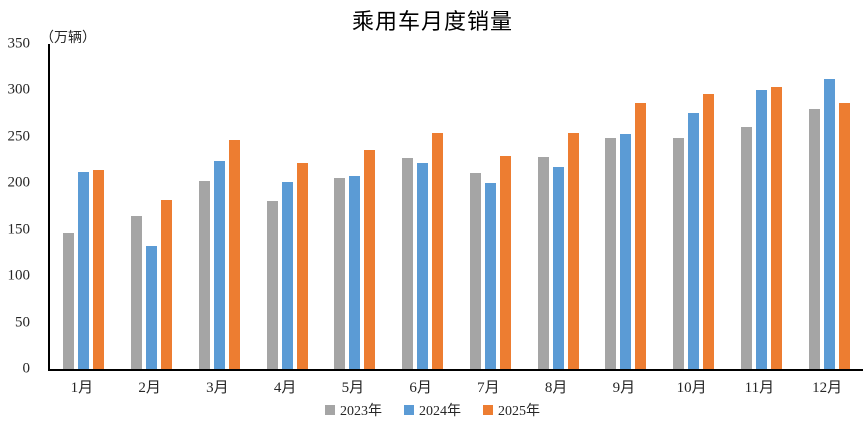 This screenshot has height=427, width=865. What do you see at coordinates (69, 300) in the screenshot?
I see `bar-2023年-1月` at bounding box center [69, 300].